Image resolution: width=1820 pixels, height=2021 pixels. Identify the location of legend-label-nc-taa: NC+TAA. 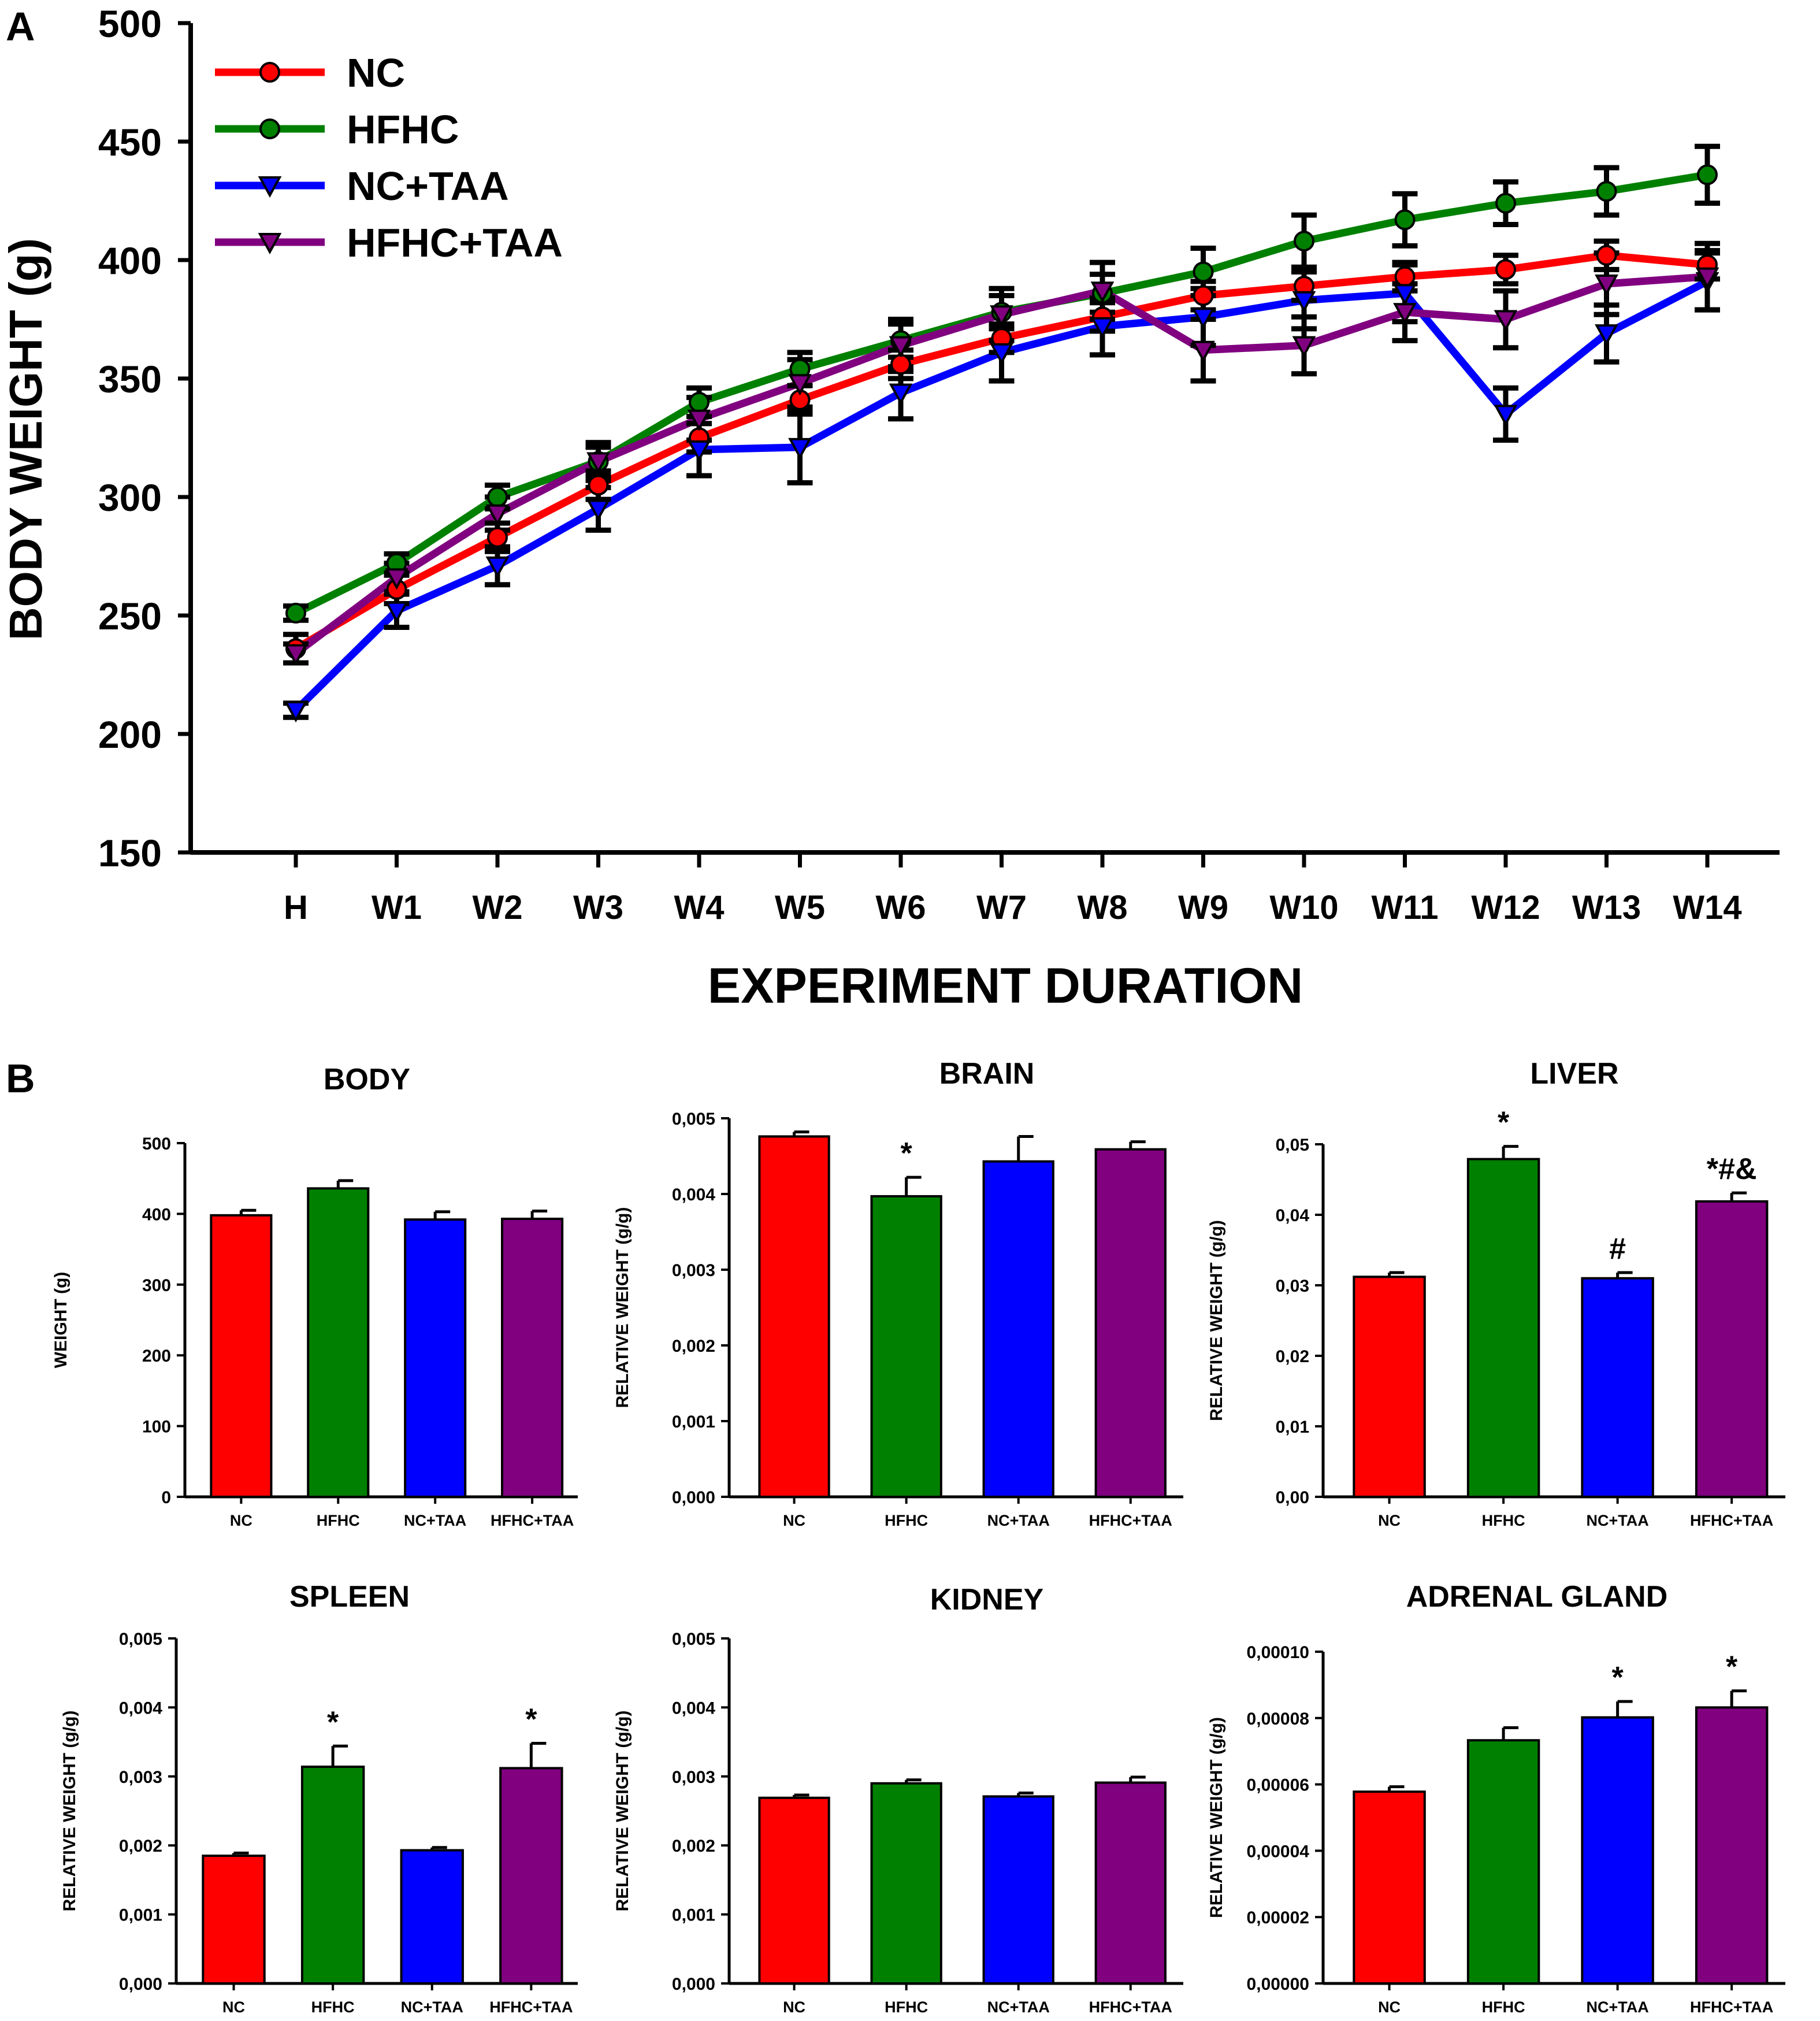
(428, 186).